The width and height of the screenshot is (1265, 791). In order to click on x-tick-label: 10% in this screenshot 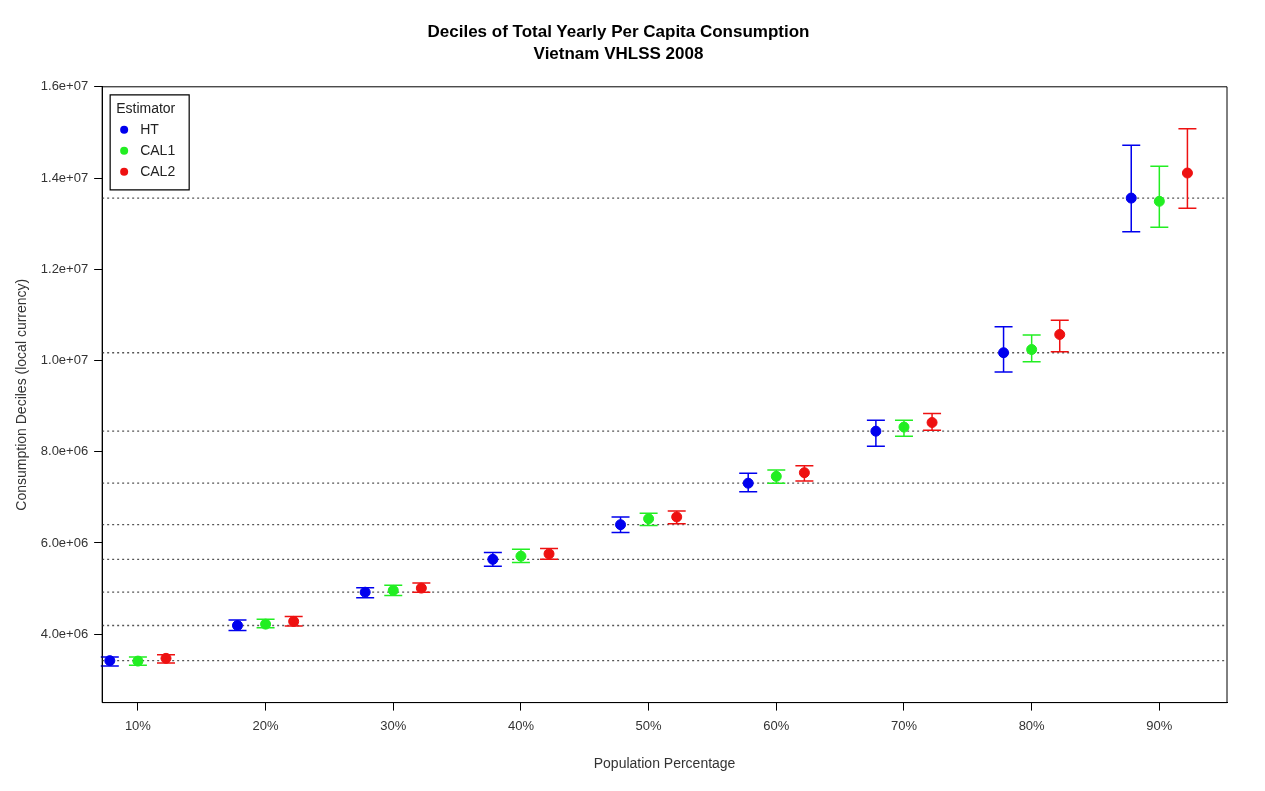, I will do `click(138, 725)`.